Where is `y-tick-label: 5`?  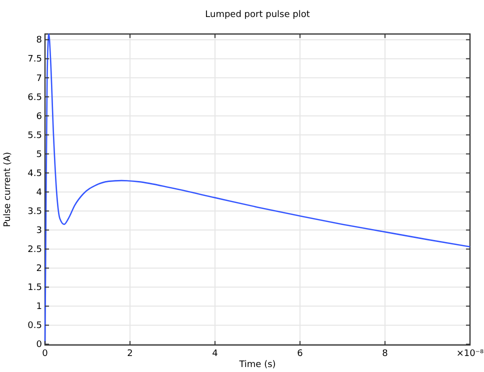 y-tick-label: 5 is located at coordinates (39, 155).